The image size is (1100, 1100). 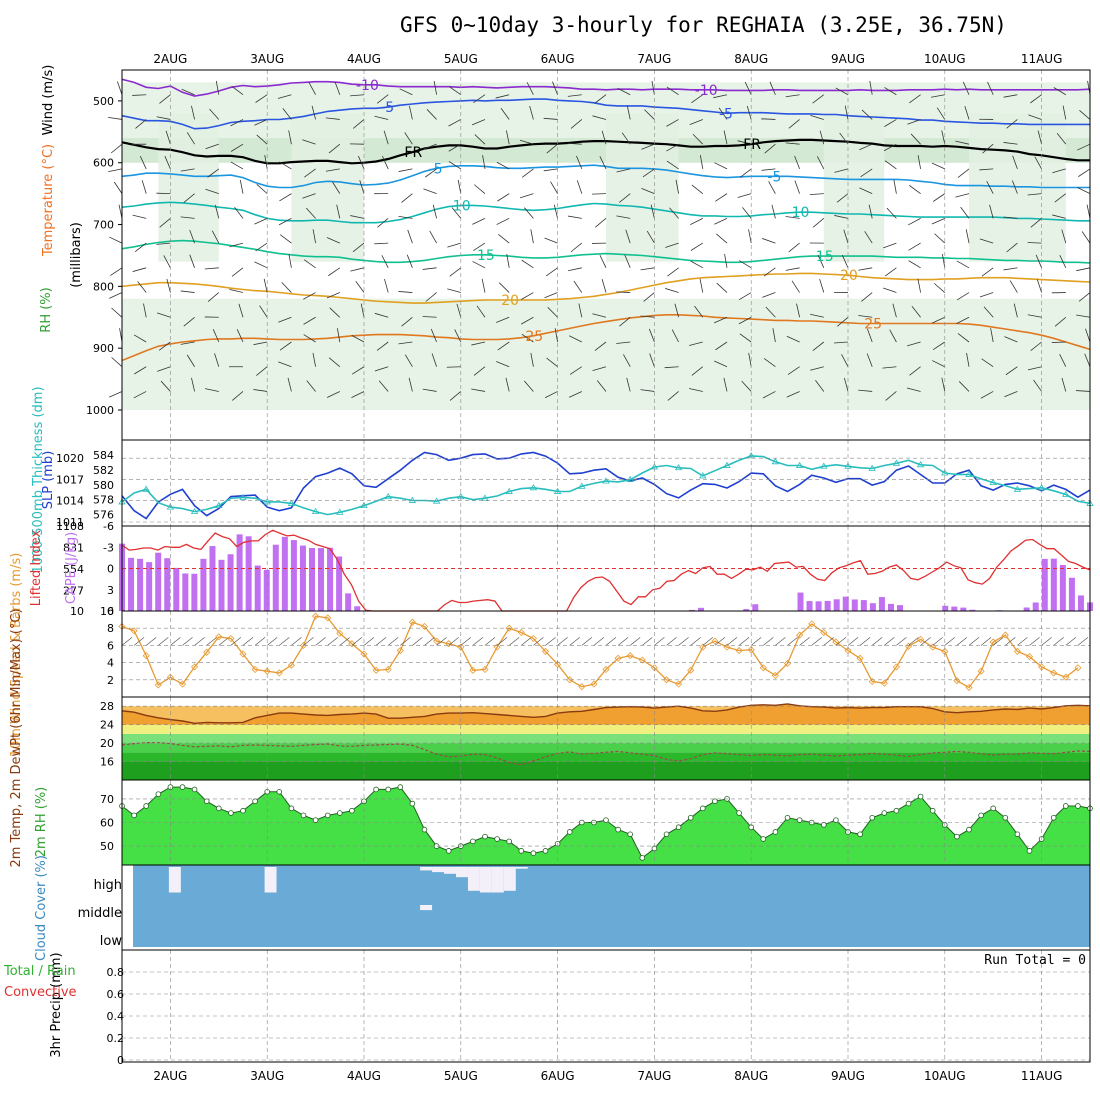 I want to click on cloud-layer-label: middle, so click(x=100, y=913).